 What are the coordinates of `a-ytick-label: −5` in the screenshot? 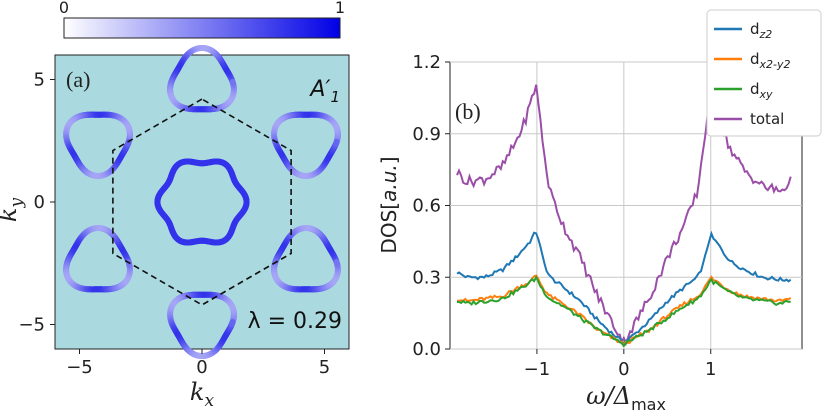 It's located at (31, 325).